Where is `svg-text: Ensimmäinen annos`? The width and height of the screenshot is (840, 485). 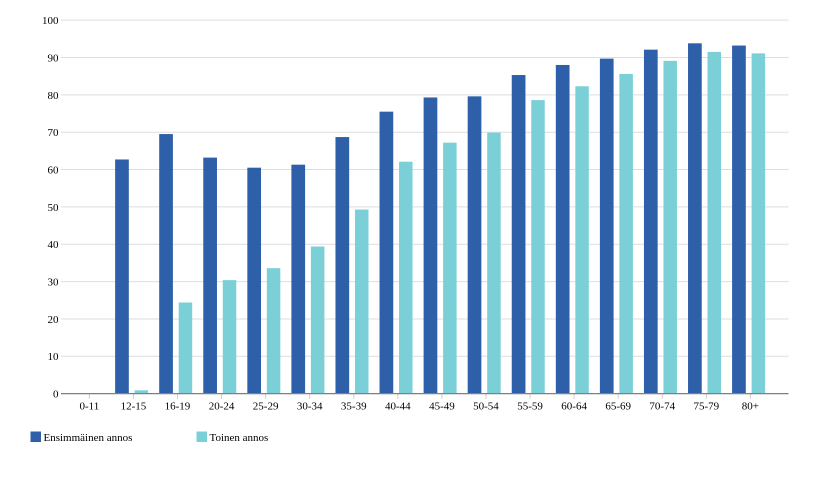
svg-text: Ensimmäinen annos is located at coordinates (88, 438).